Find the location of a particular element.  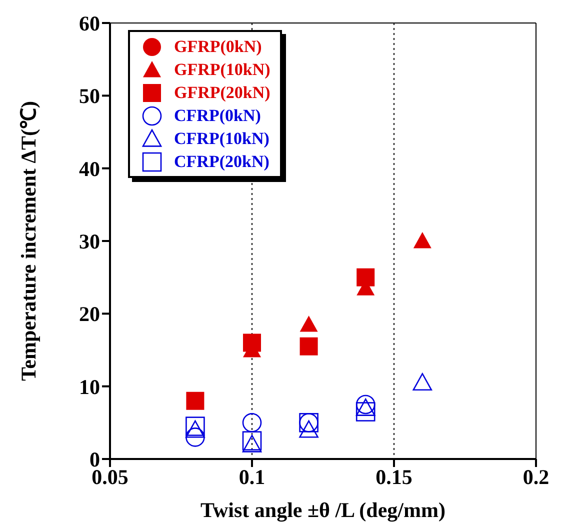

x-tick-label: 0.1 is located at coordinates (252, 476).